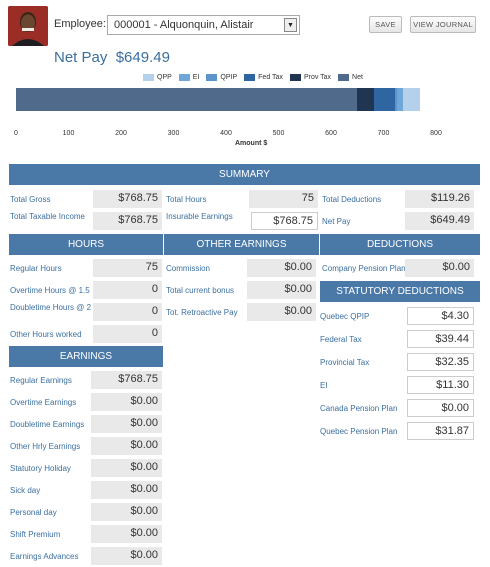 The height and width of the screenshot is (567, 490). Describe the element at coordinates (440, 339) in the screenshot. I see `federal-tax-value: $39.44` at that location.